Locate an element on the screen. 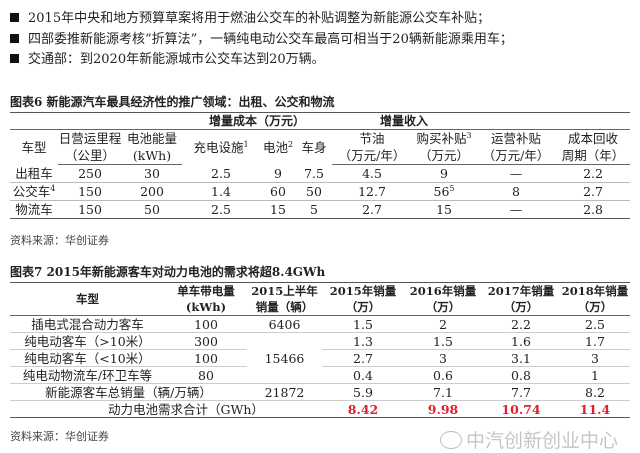 The height and width of the screenshot is (453, 640). table-row: 公交车4 150 200 1.4 60 50 12.7 565 8 2.7 is located at coordinates (320, 191).